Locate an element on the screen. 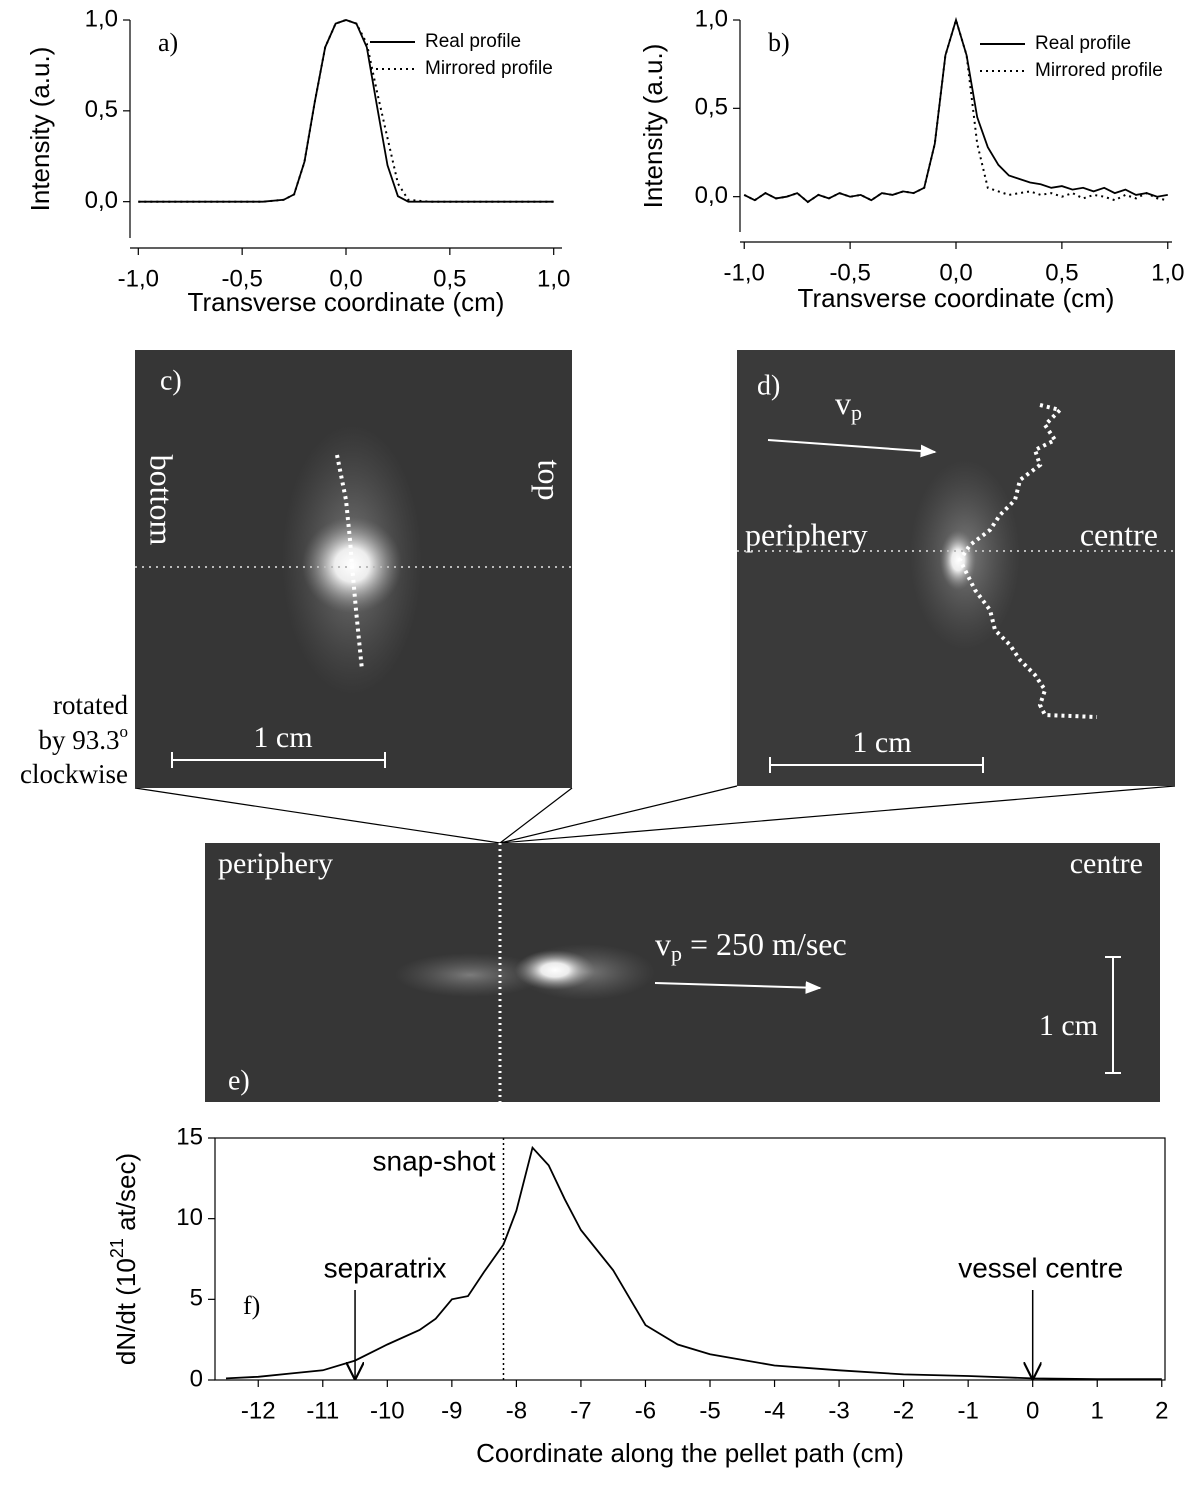 This screenshot has height=1493, width=1199. image-e: periphery centre vp = 250 m/sec 1 cm e) is located at coordinates (682, 972).